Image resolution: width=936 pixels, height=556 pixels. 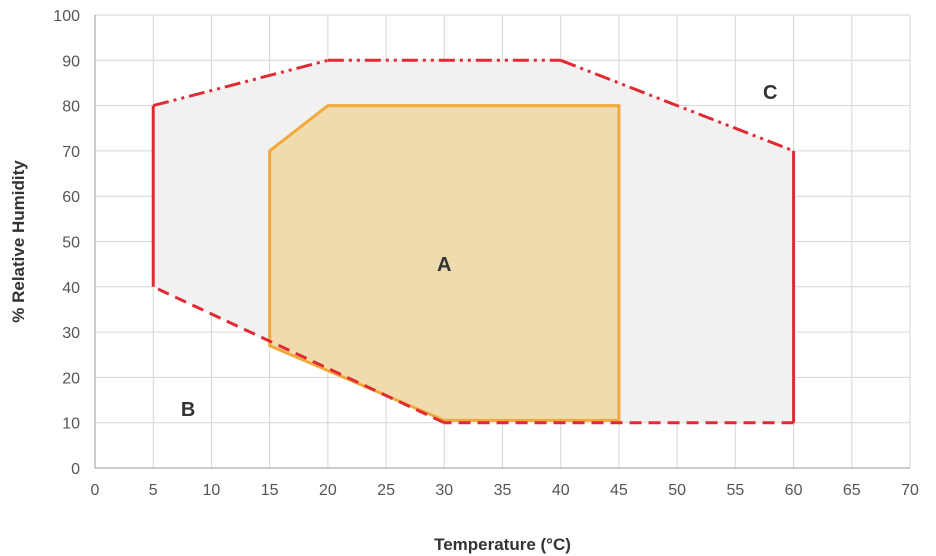 What do you see at coordinates (619, 490) in the screenshot?
I see `x-tick-label: 45` at bounding box center [619, 490].